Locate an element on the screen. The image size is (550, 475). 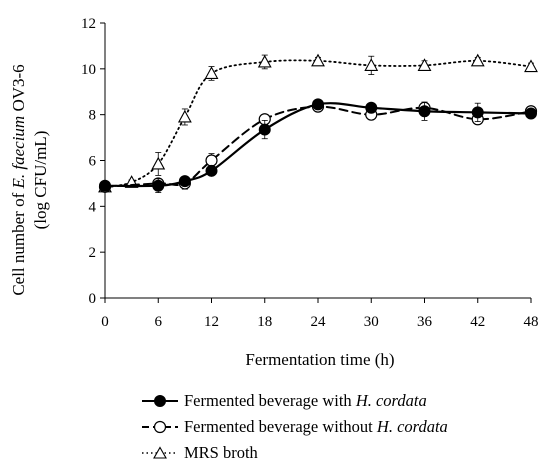
y-axis-title-prefix: Cell number of is located at coordinates (18, 242).